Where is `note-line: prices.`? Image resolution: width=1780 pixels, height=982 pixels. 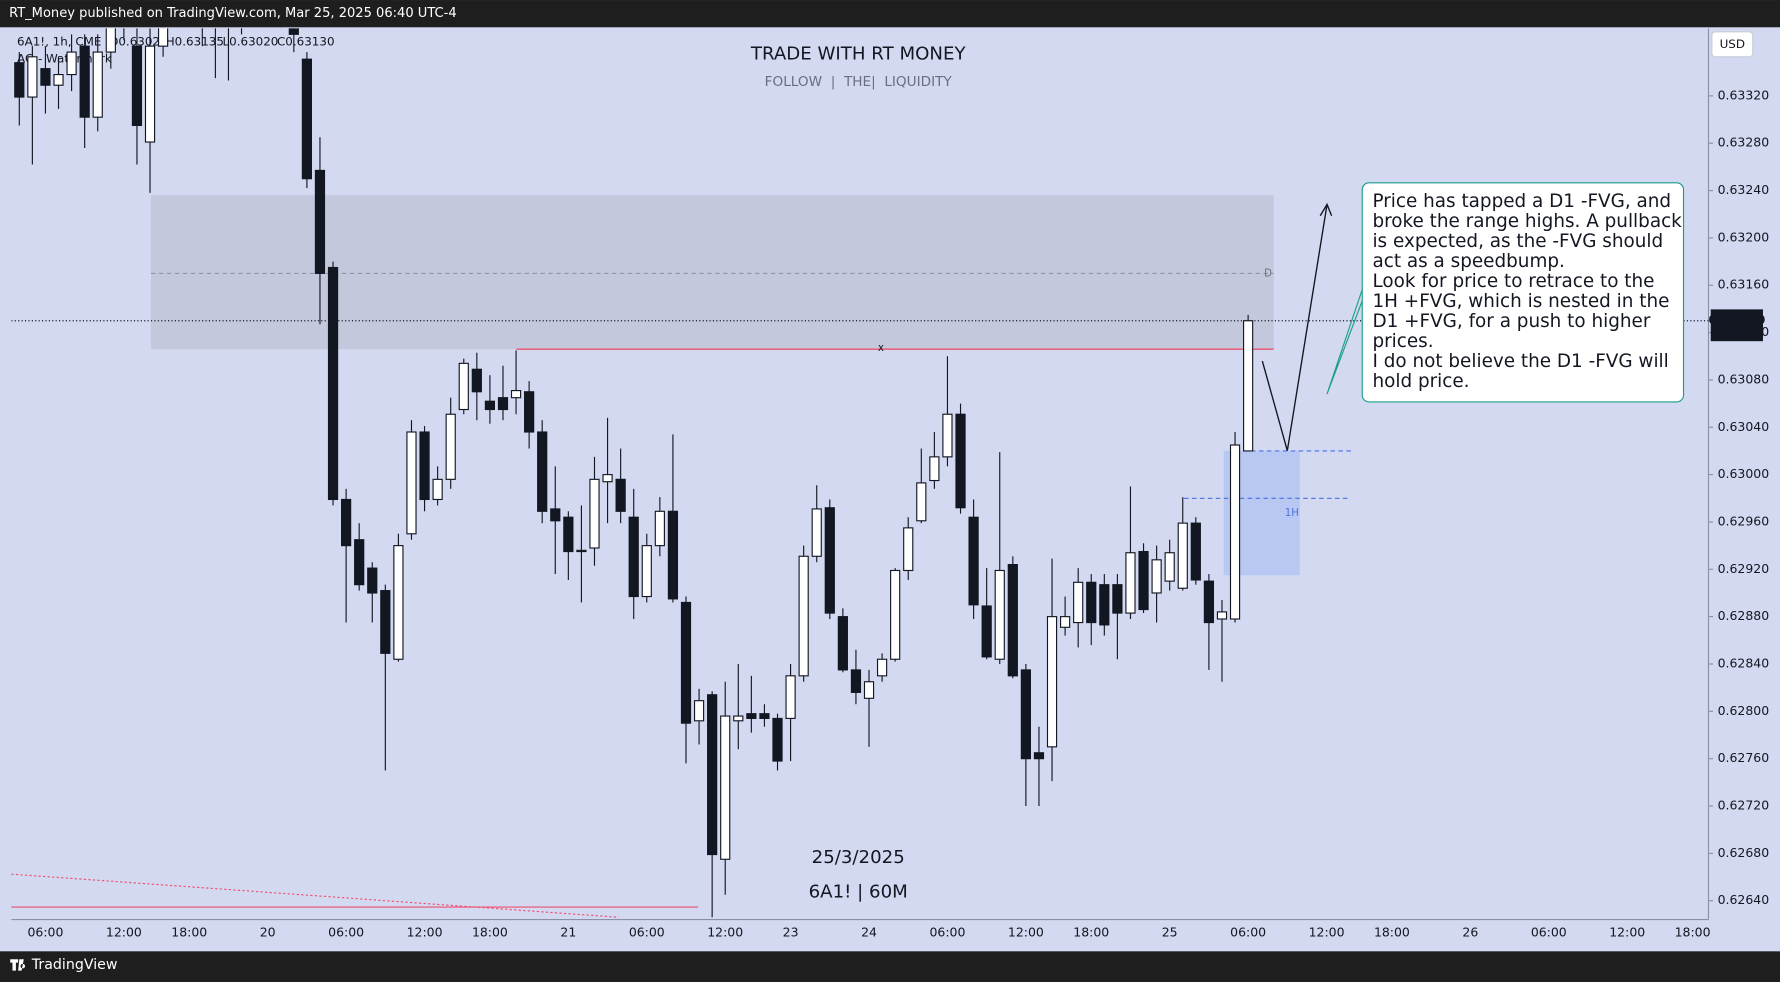 note-line: prices. is located at coordinates (1402, 341).